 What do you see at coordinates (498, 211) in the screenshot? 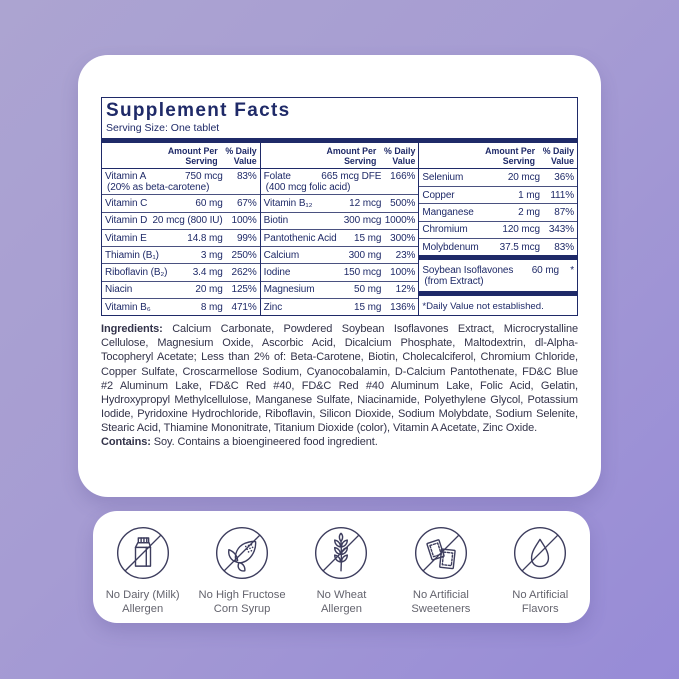
I see `nutrient-row: Manganese 2 mg 87%` at bounding box center [498, 211].